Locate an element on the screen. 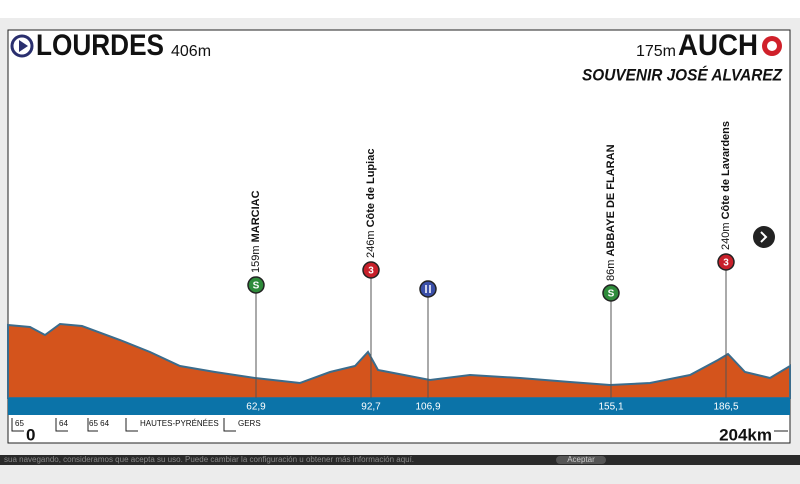 Image resolution: width=800 pixels, height=484 pixels. feed-icon is located at coordinates (428, 289).